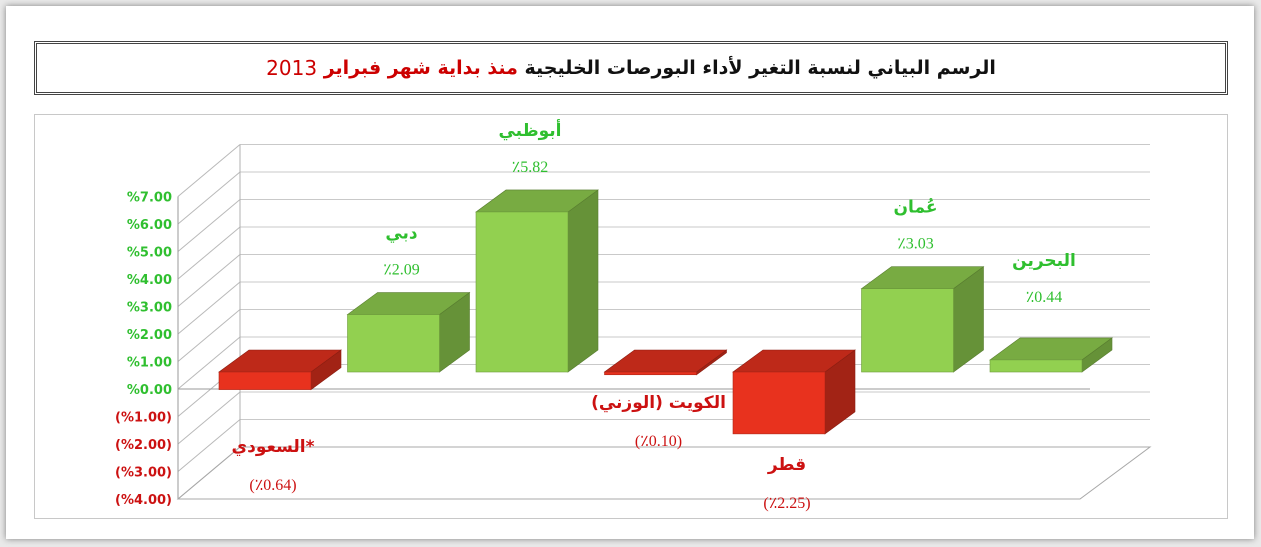 This screenshot has height=547, width=1261. I want to click on data-label: (٪0.64), so click(272, 485).